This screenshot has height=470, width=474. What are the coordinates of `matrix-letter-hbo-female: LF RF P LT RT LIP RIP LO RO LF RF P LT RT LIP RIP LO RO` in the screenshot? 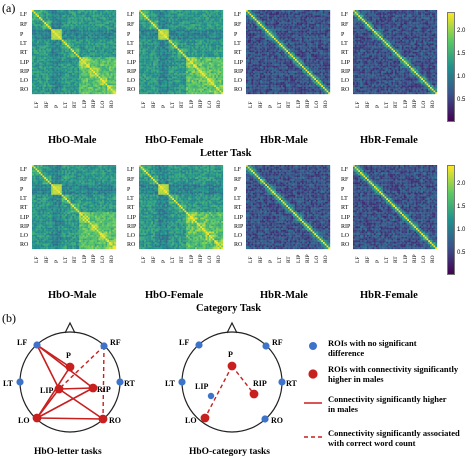 It's located at (177, 63).